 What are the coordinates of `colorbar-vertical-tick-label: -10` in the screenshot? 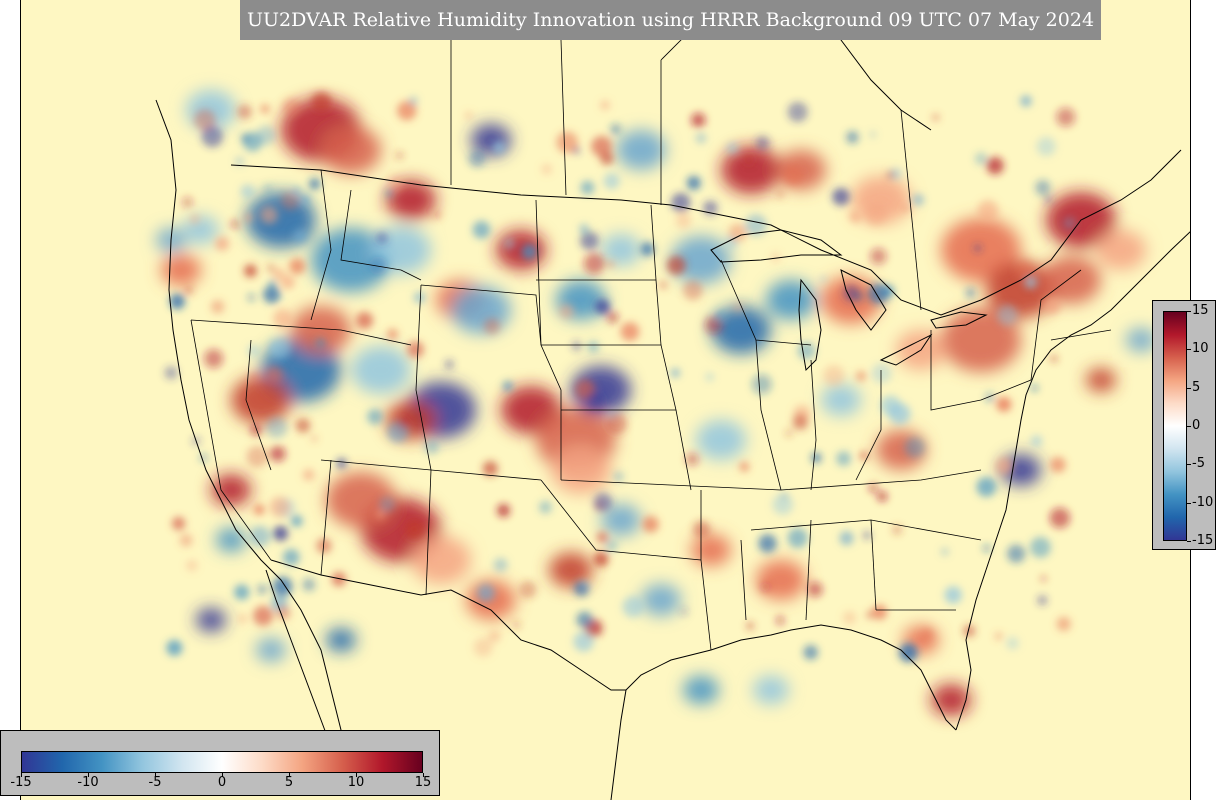 It's located at (1203, 502).